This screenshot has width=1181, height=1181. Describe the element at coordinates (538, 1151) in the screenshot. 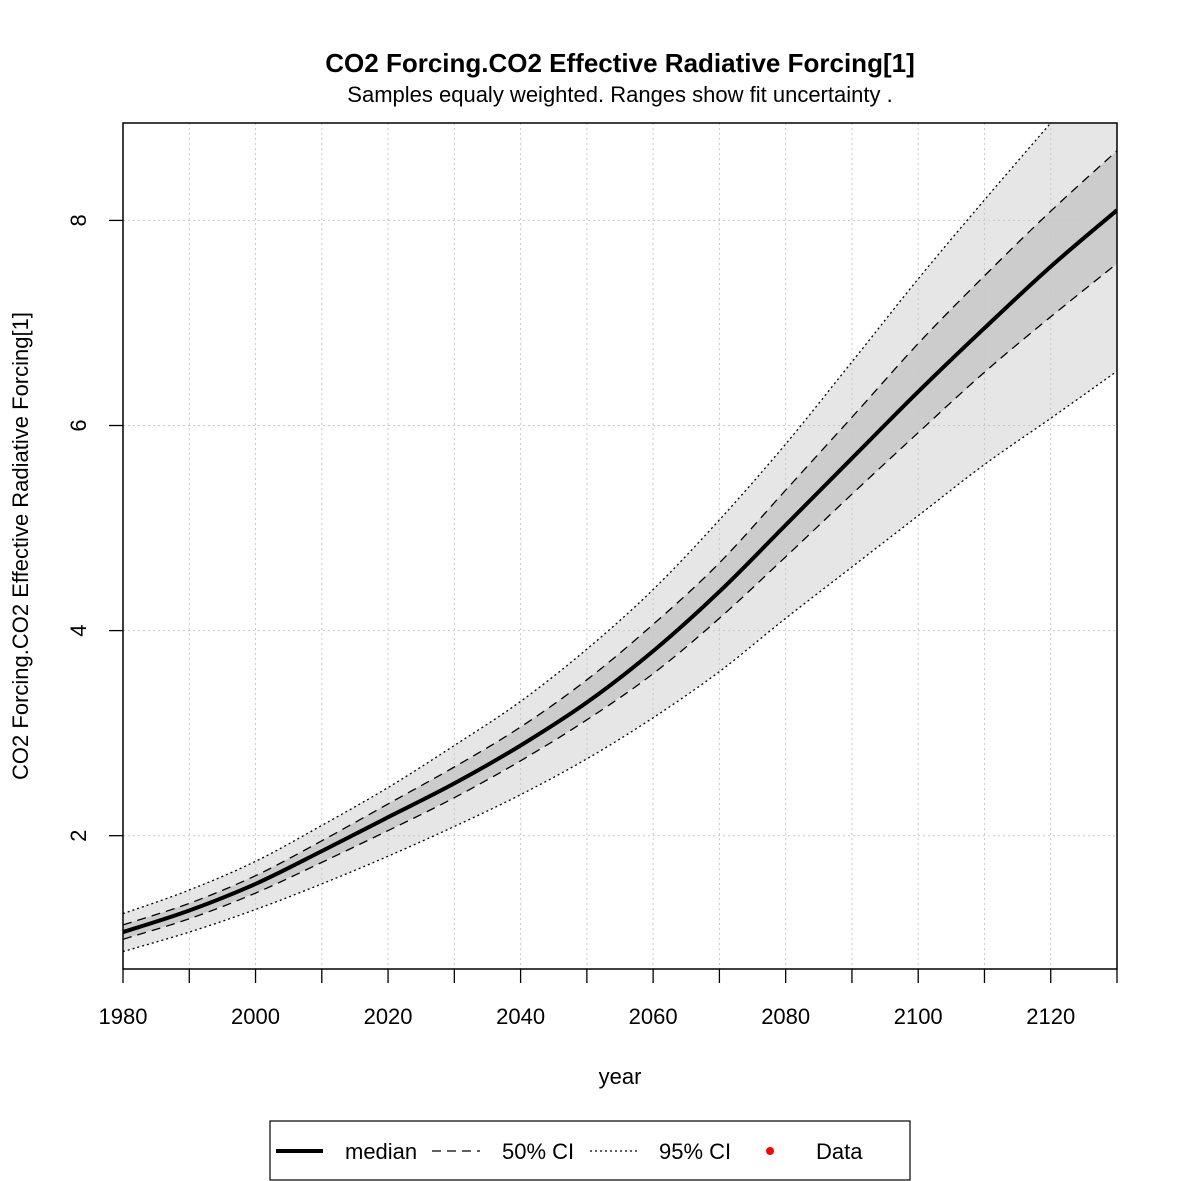

I see `legend-ci50-label: 50% CI` at that location.